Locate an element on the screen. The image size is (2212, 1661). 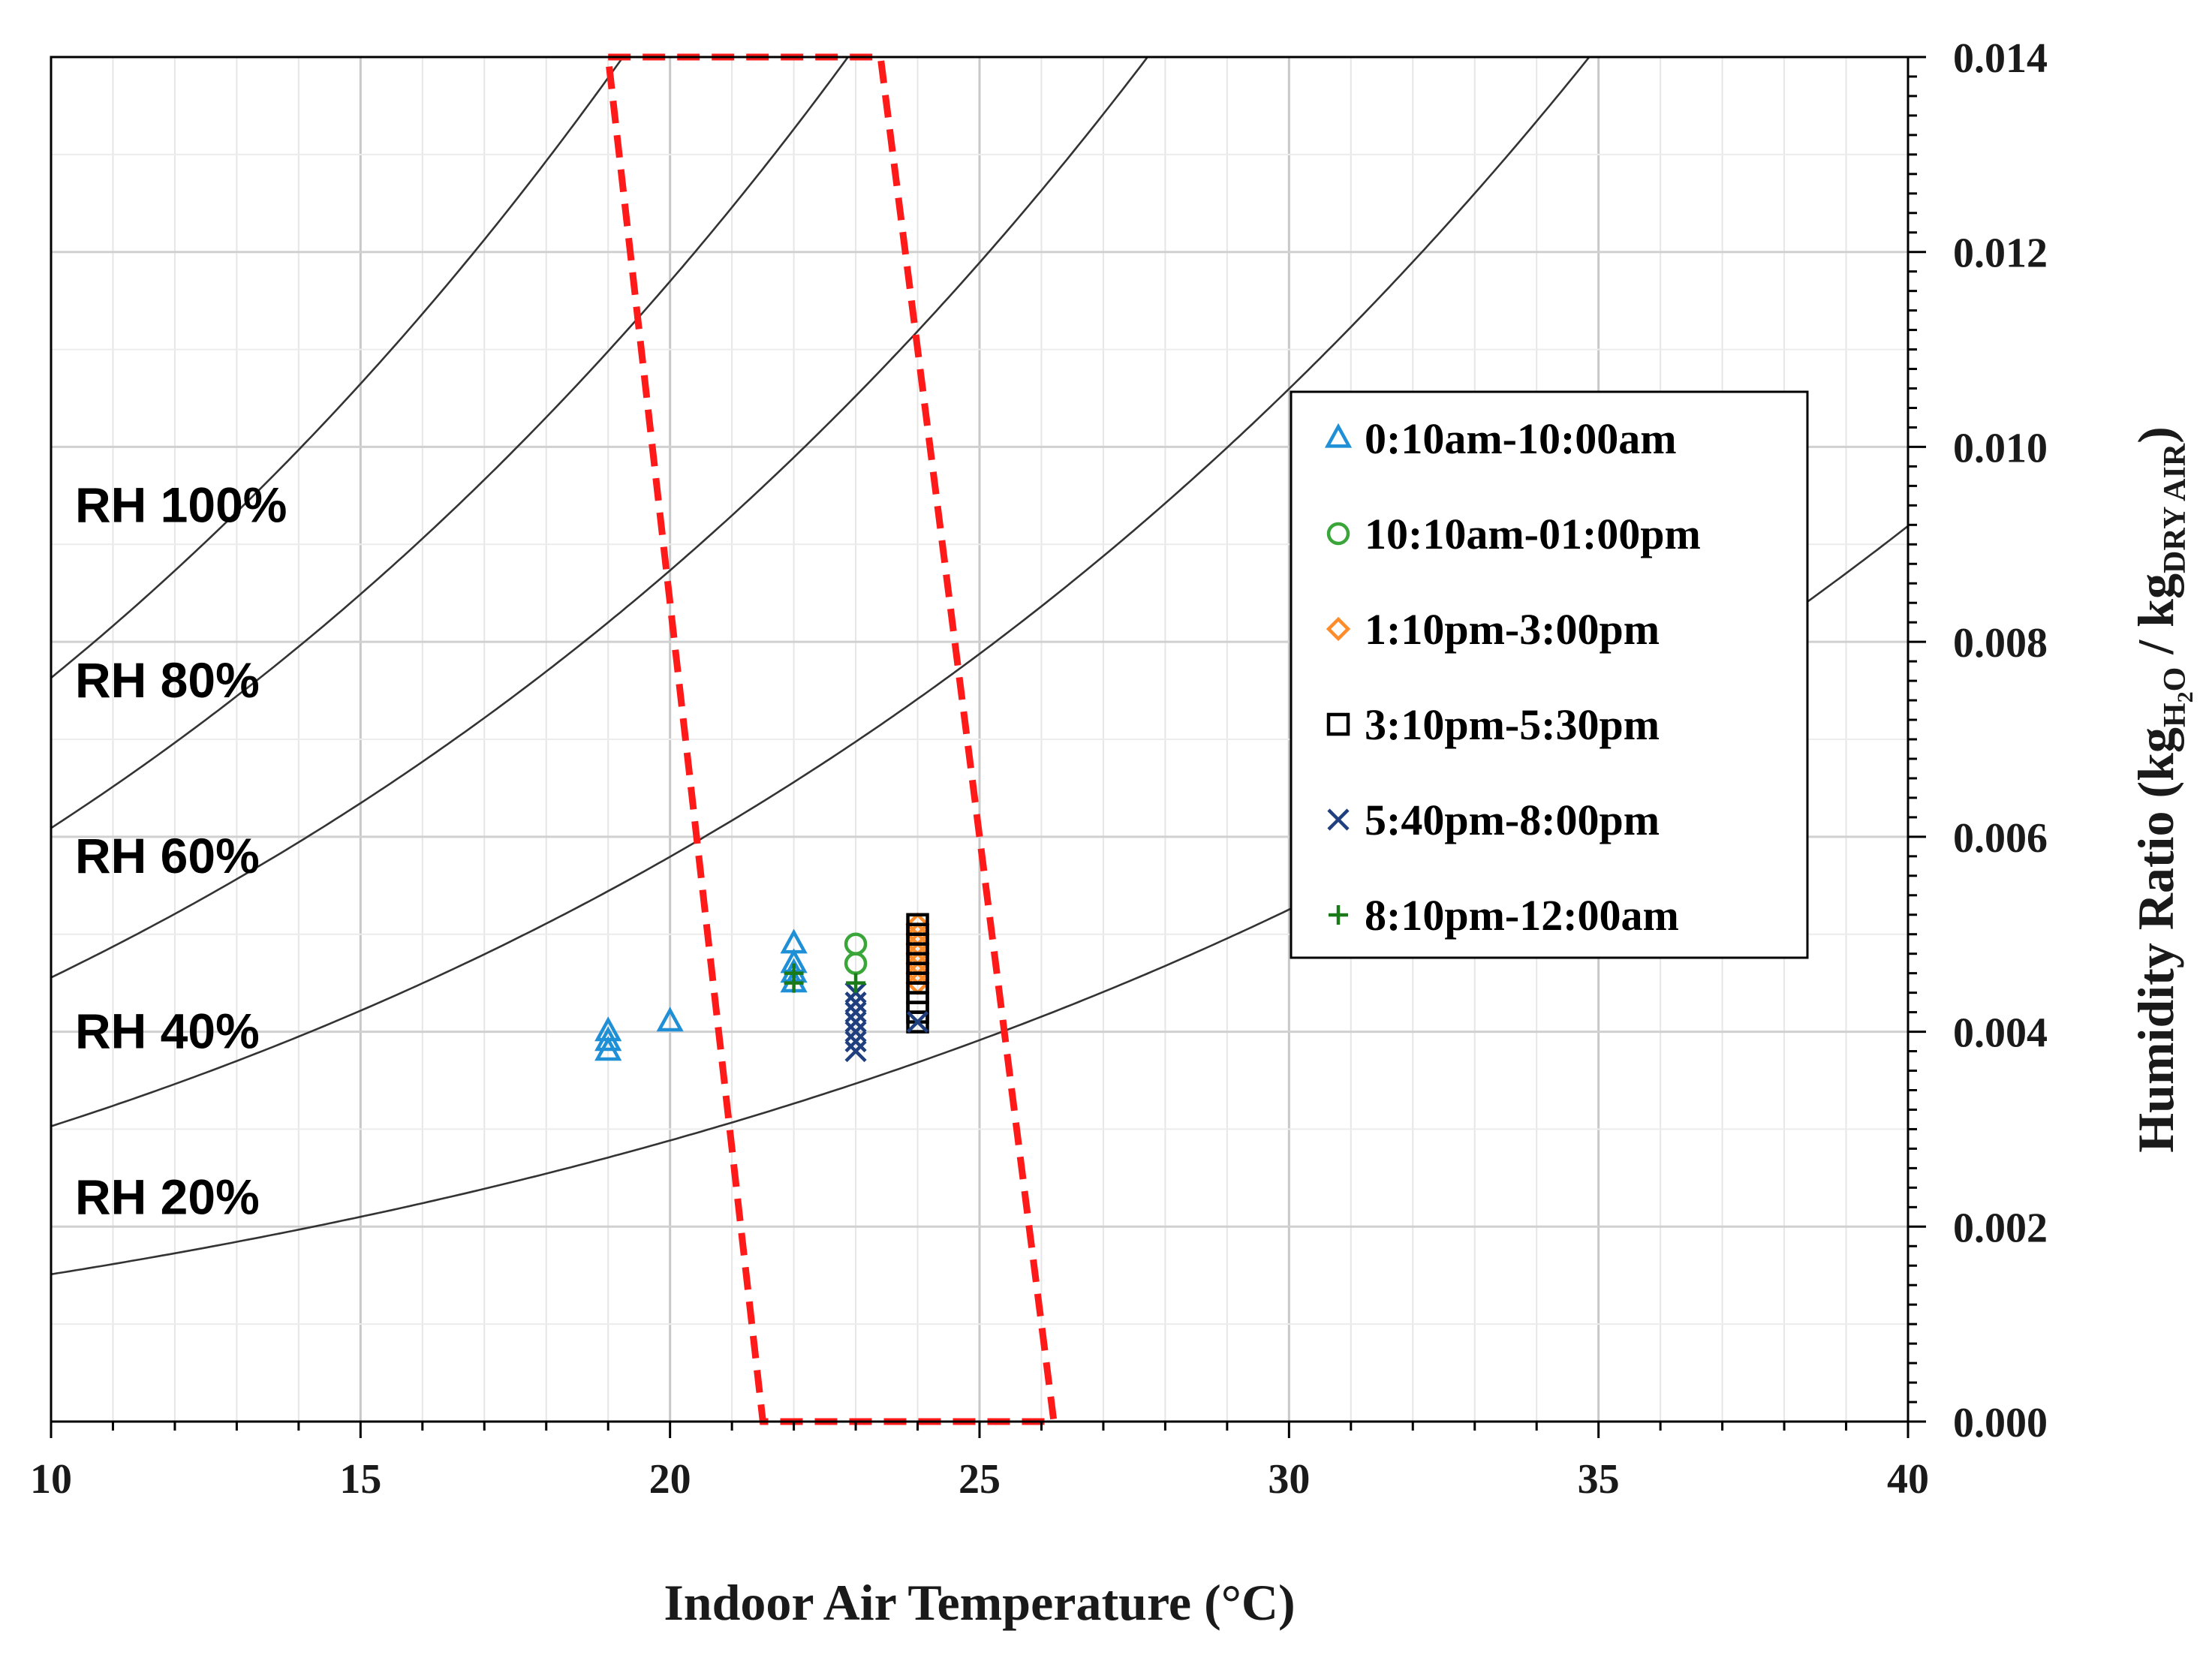
data-points is located at coordinates (762, 987).